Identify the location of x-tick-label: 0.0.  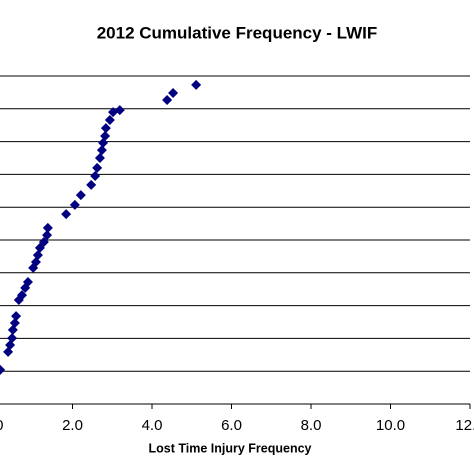
(1, 425).